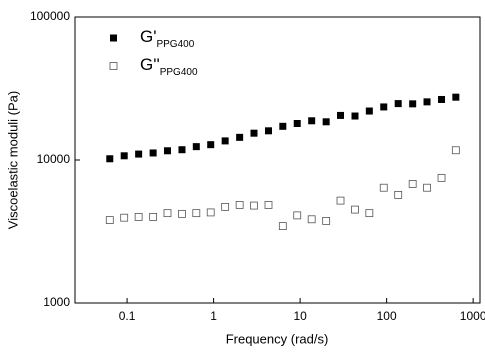 The height and width of the screenshot is (352, 485). Describe the element at coordinates (169, 66) in the screenshot. I see `legend-label: G''PPG400` at that location.